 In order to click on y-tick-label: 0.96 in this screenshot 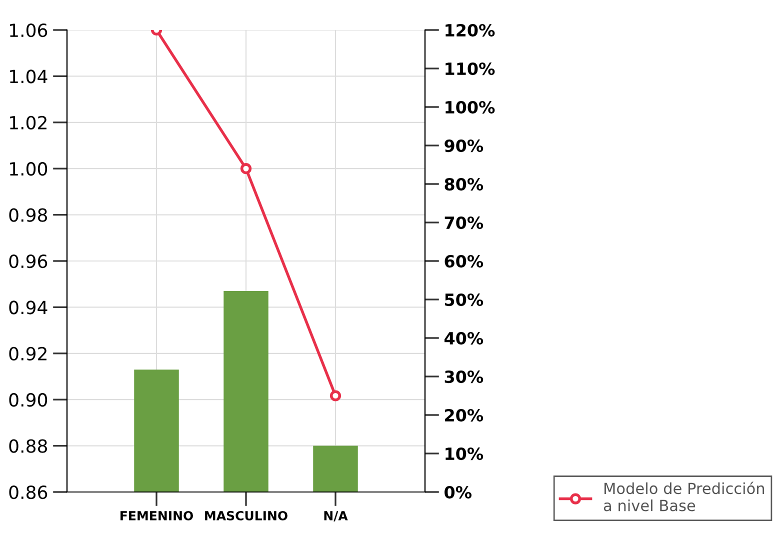, I will do `click(28, 261)`.